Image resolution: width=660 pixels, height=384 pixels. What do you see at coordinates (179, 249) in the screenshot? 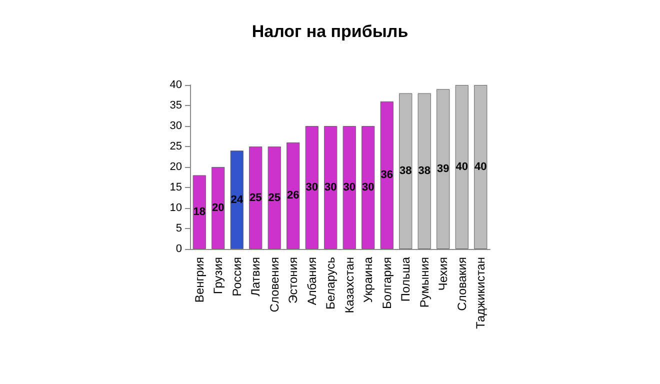
I see `y-tick-label: 0` at bounding box center [179, 249].